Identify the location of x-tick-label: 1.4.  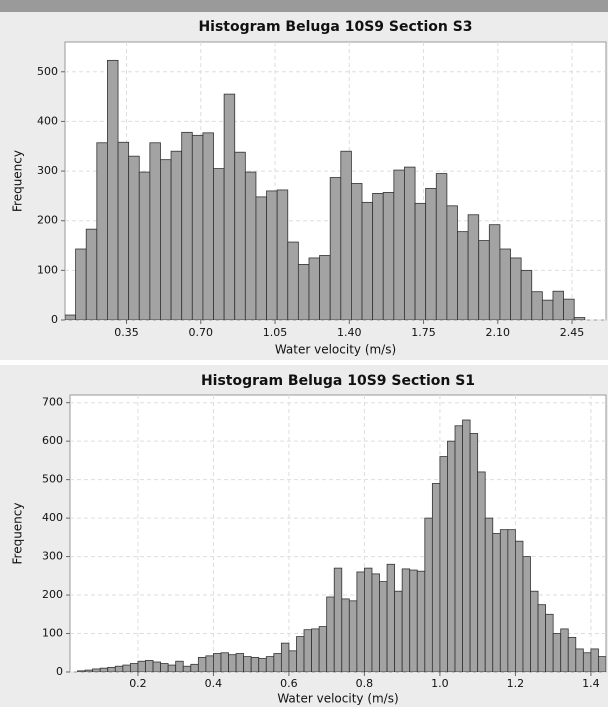
(591, 683).